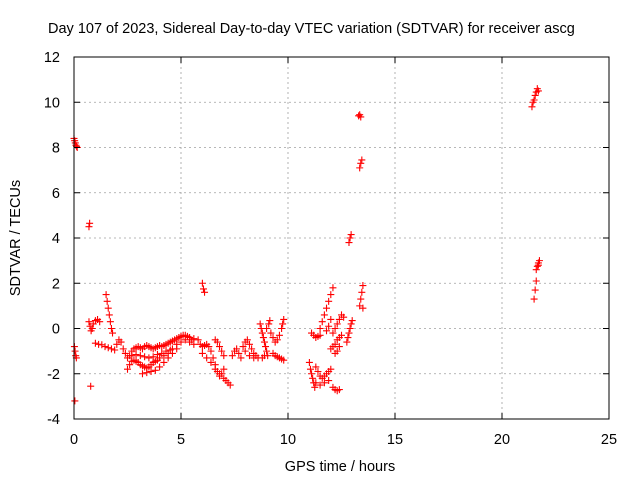  I want to click on x-tick-label: 25, so click(609, 440).